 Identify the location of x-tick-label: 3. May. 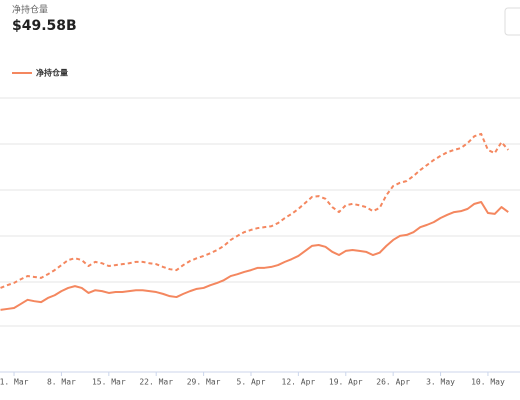
(440, 382).